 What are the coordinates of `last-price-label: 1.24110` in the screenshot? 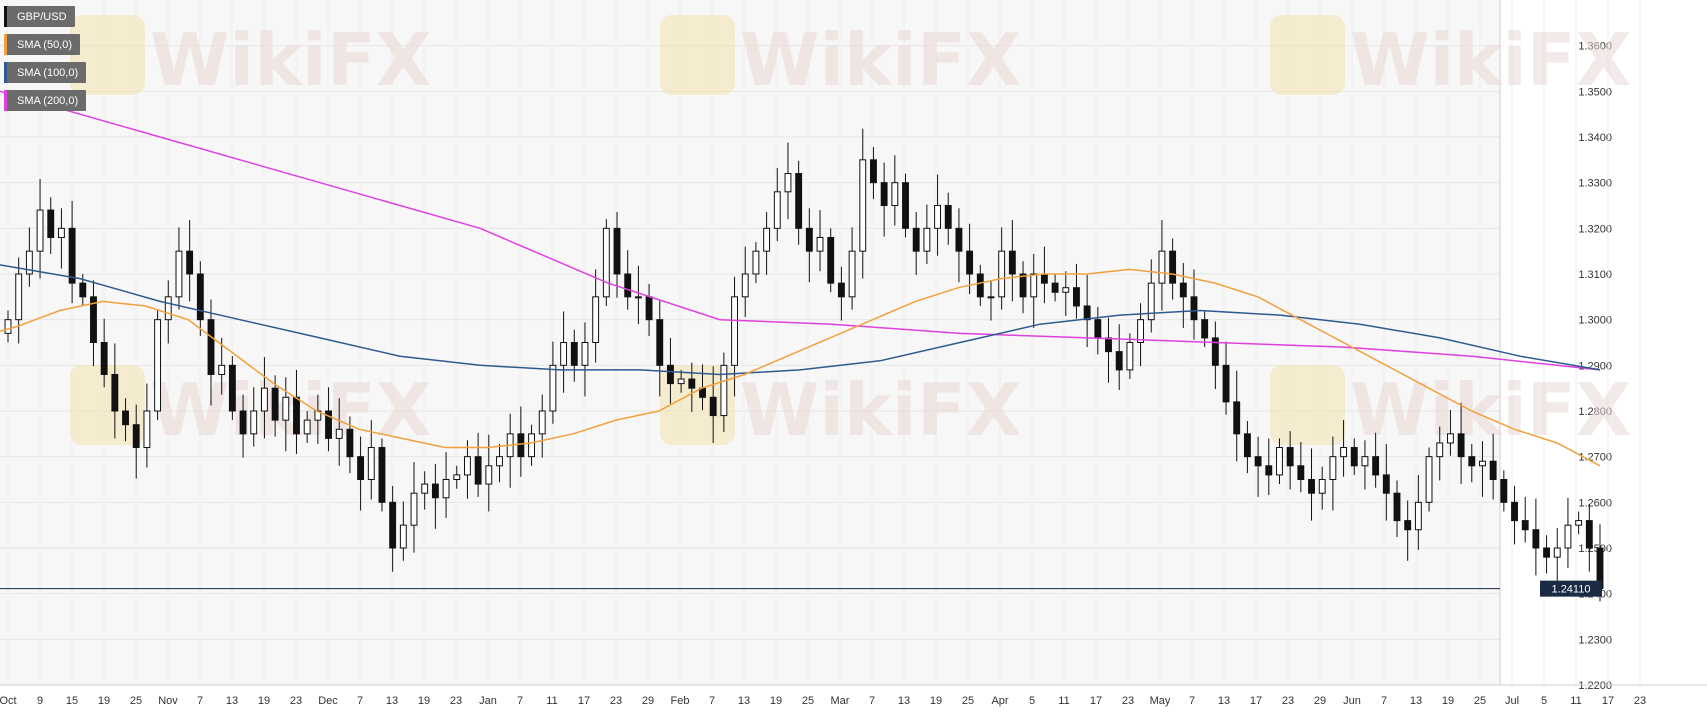 It's located at (1571, 590).